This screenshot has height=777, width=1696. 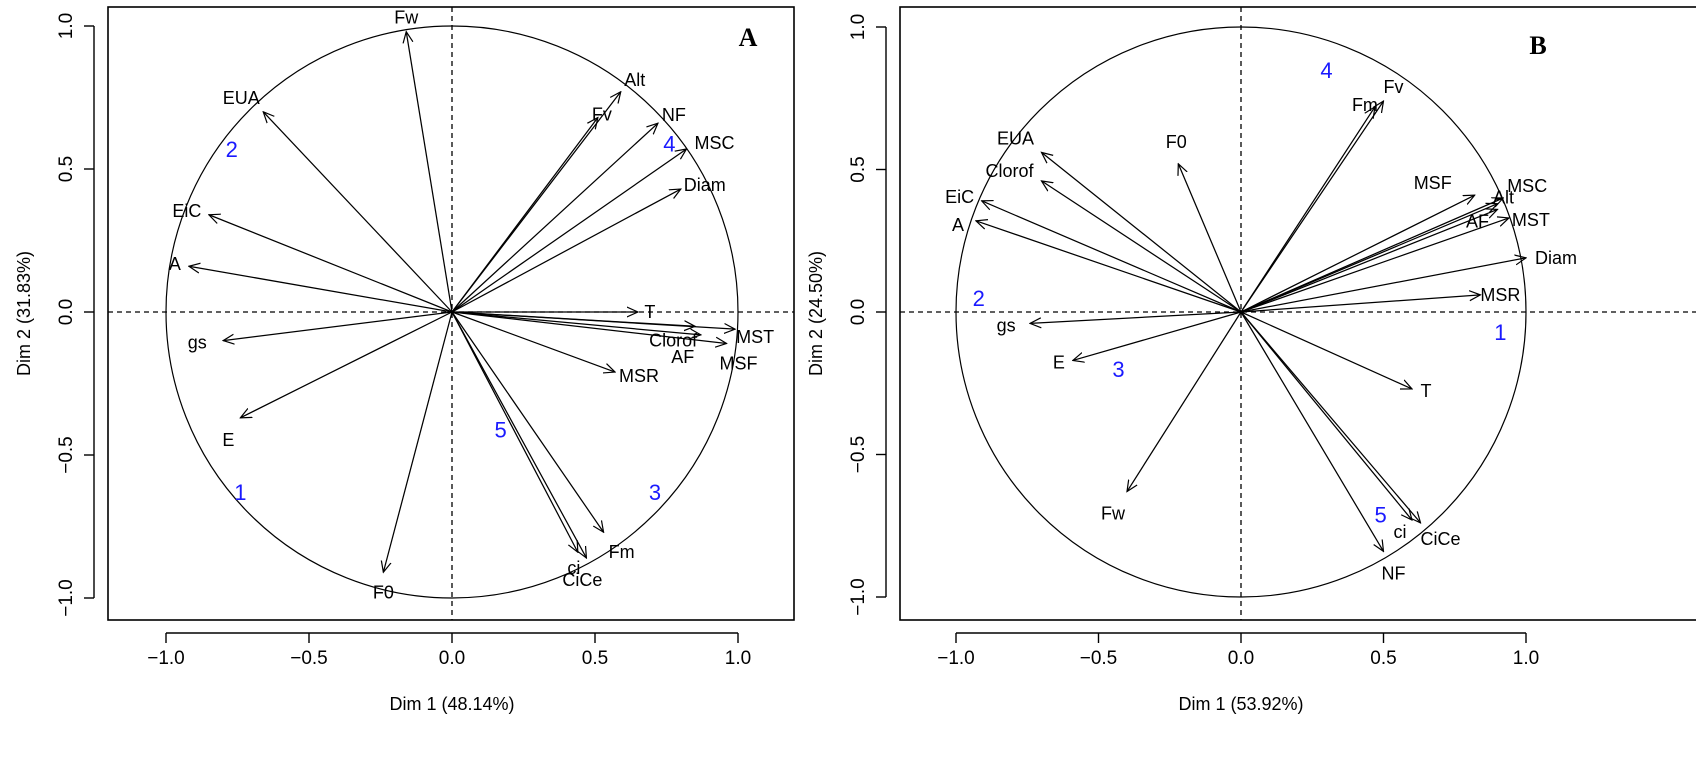 What do you see at coordinates (673, 340) in the screenshot?
I see `variable-label: Clorof` at bounding box center [673, 340].